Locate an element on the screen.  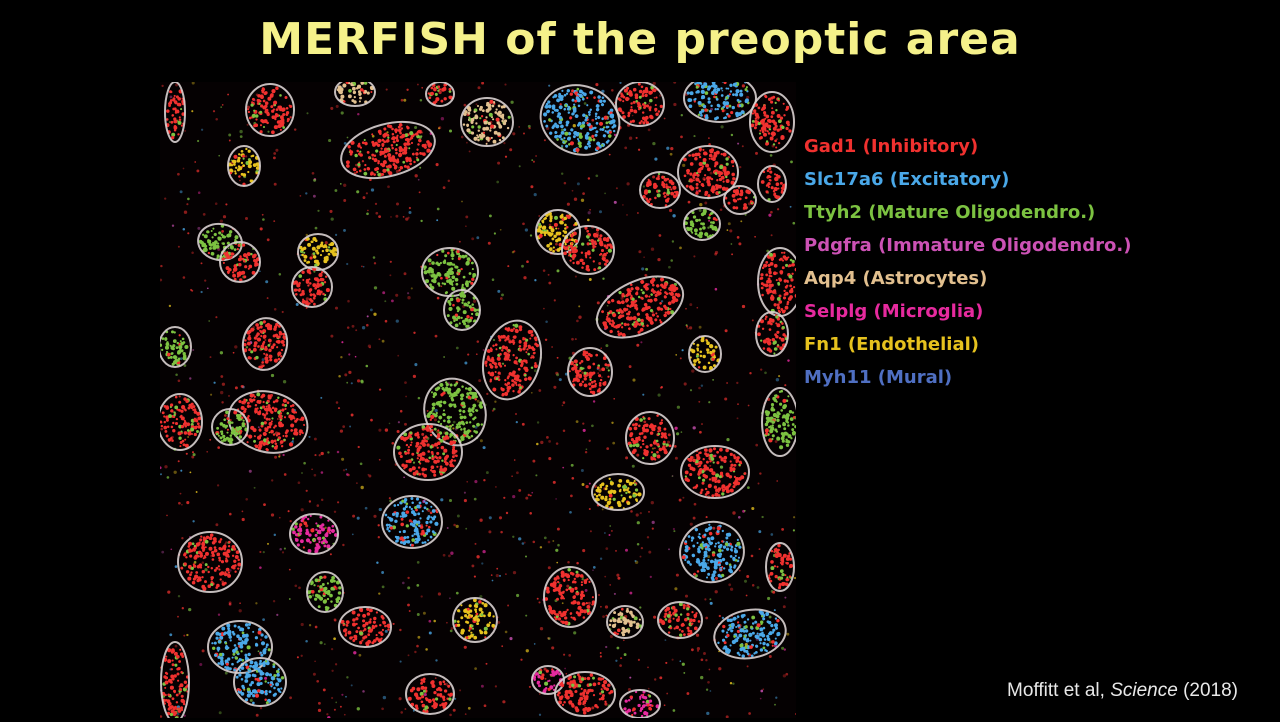
segmented-cell is located at coordinates (312, 287).